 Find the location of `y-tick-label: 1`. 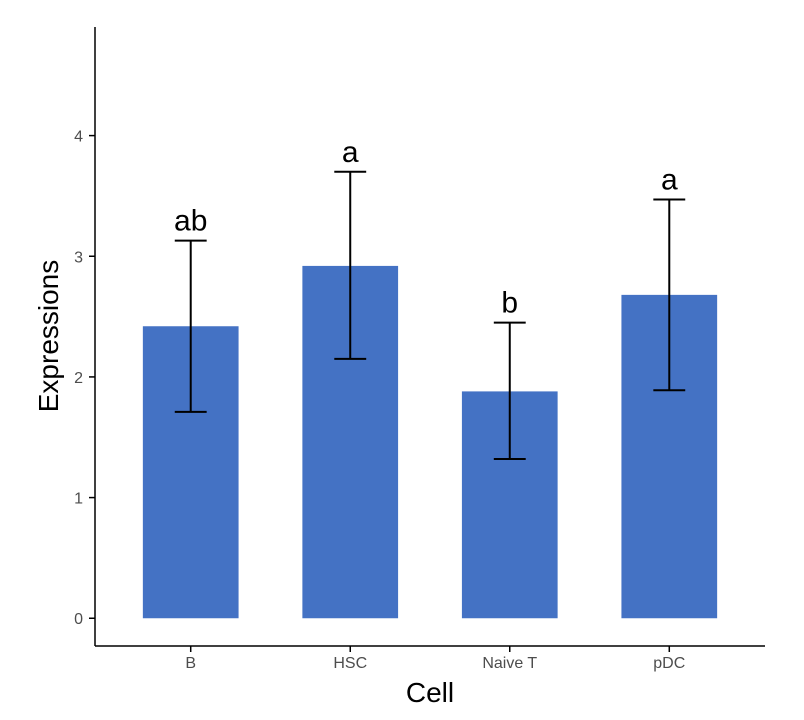

y-tick-label: 1 is located at coordinates (78, 499).